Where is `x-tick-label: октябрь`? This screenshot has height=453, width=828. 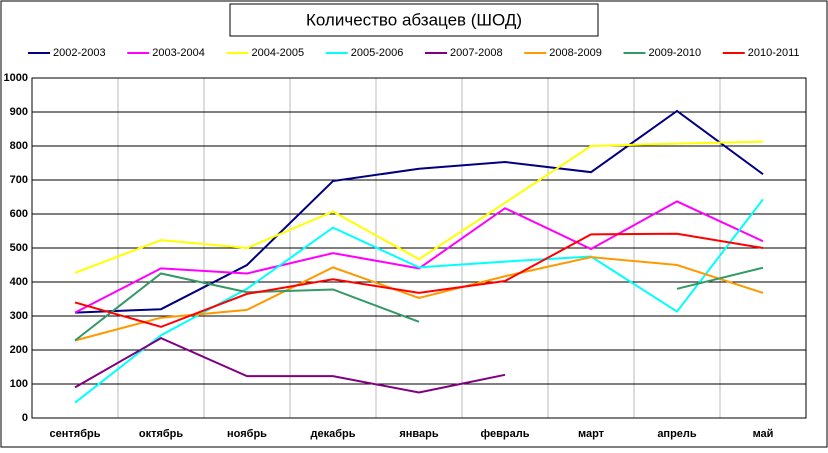 x-tick-label: октябрь is located at coordinates (161, 434).